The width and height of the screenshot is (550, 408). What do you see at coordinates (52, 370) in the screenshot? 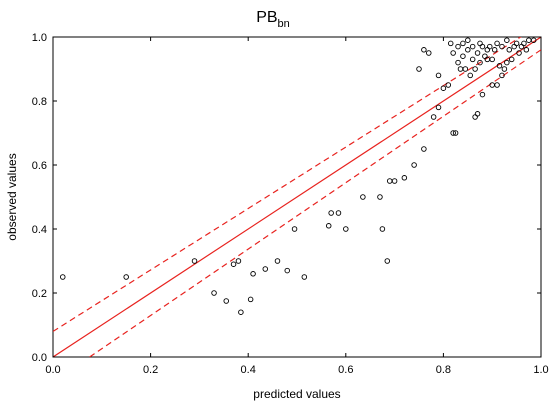
I see `x-tick-label: 0.0` at bounding box center [52, 370].